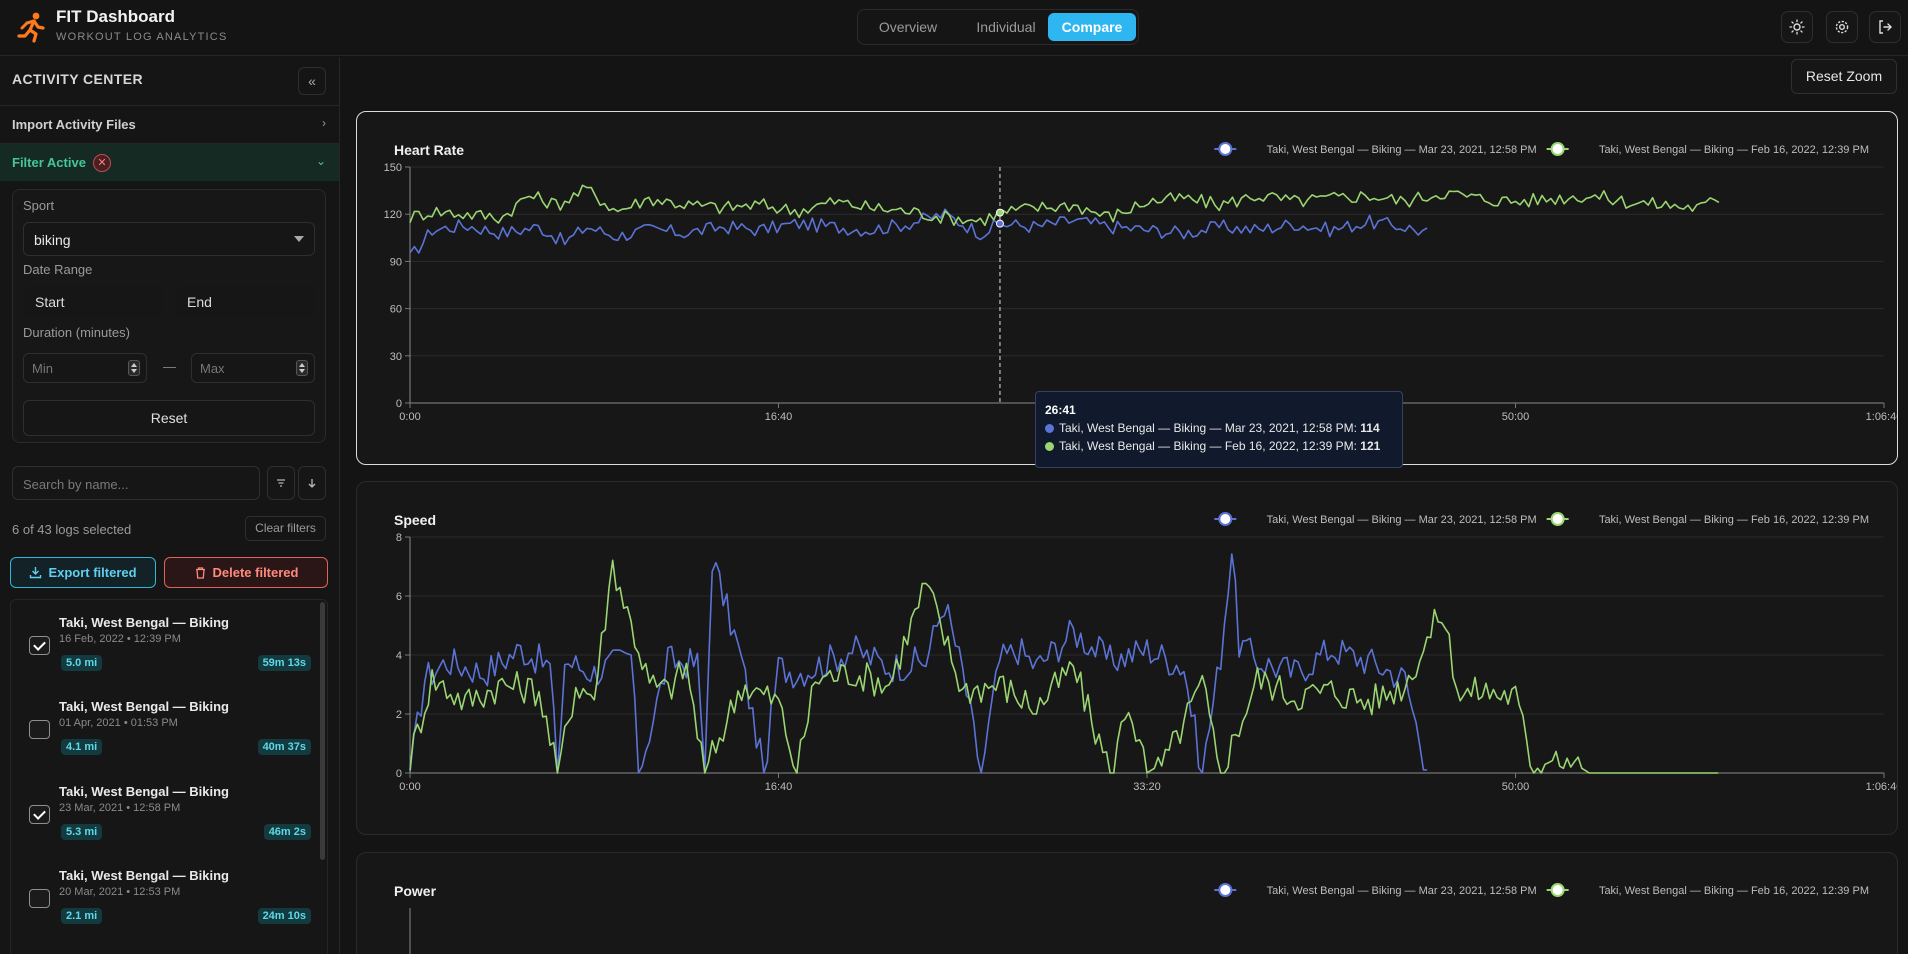 Image resolution: width=1908 pixels, height=954 pixels. Describe the element at coordinates (779, 787) in the screenshot. I see `x-tick-label: 16:40` at that location.